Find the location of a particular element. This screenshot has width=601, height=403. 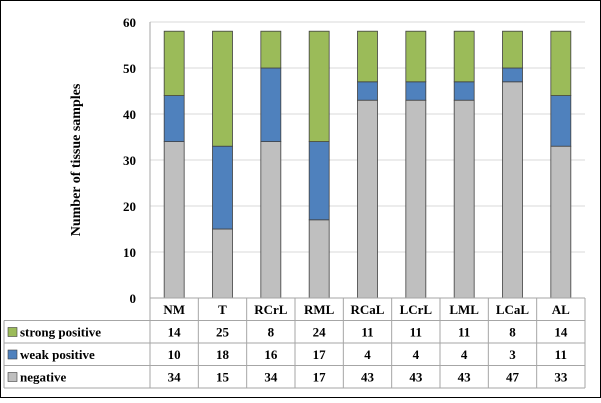

y-tick-label: 50 is located at coordinates (129, 68).